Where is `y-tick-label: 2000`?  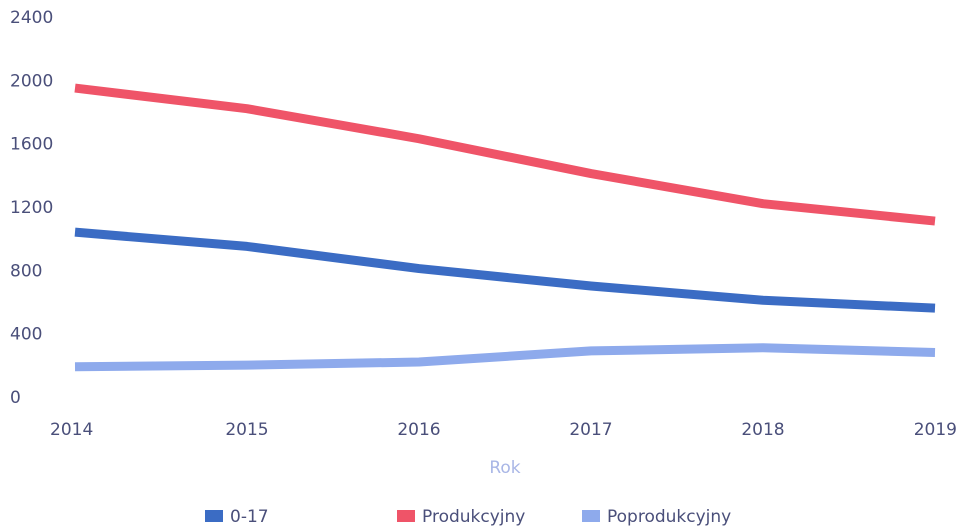 y-tick-label: 2000 is located at coordinates (31, 81).